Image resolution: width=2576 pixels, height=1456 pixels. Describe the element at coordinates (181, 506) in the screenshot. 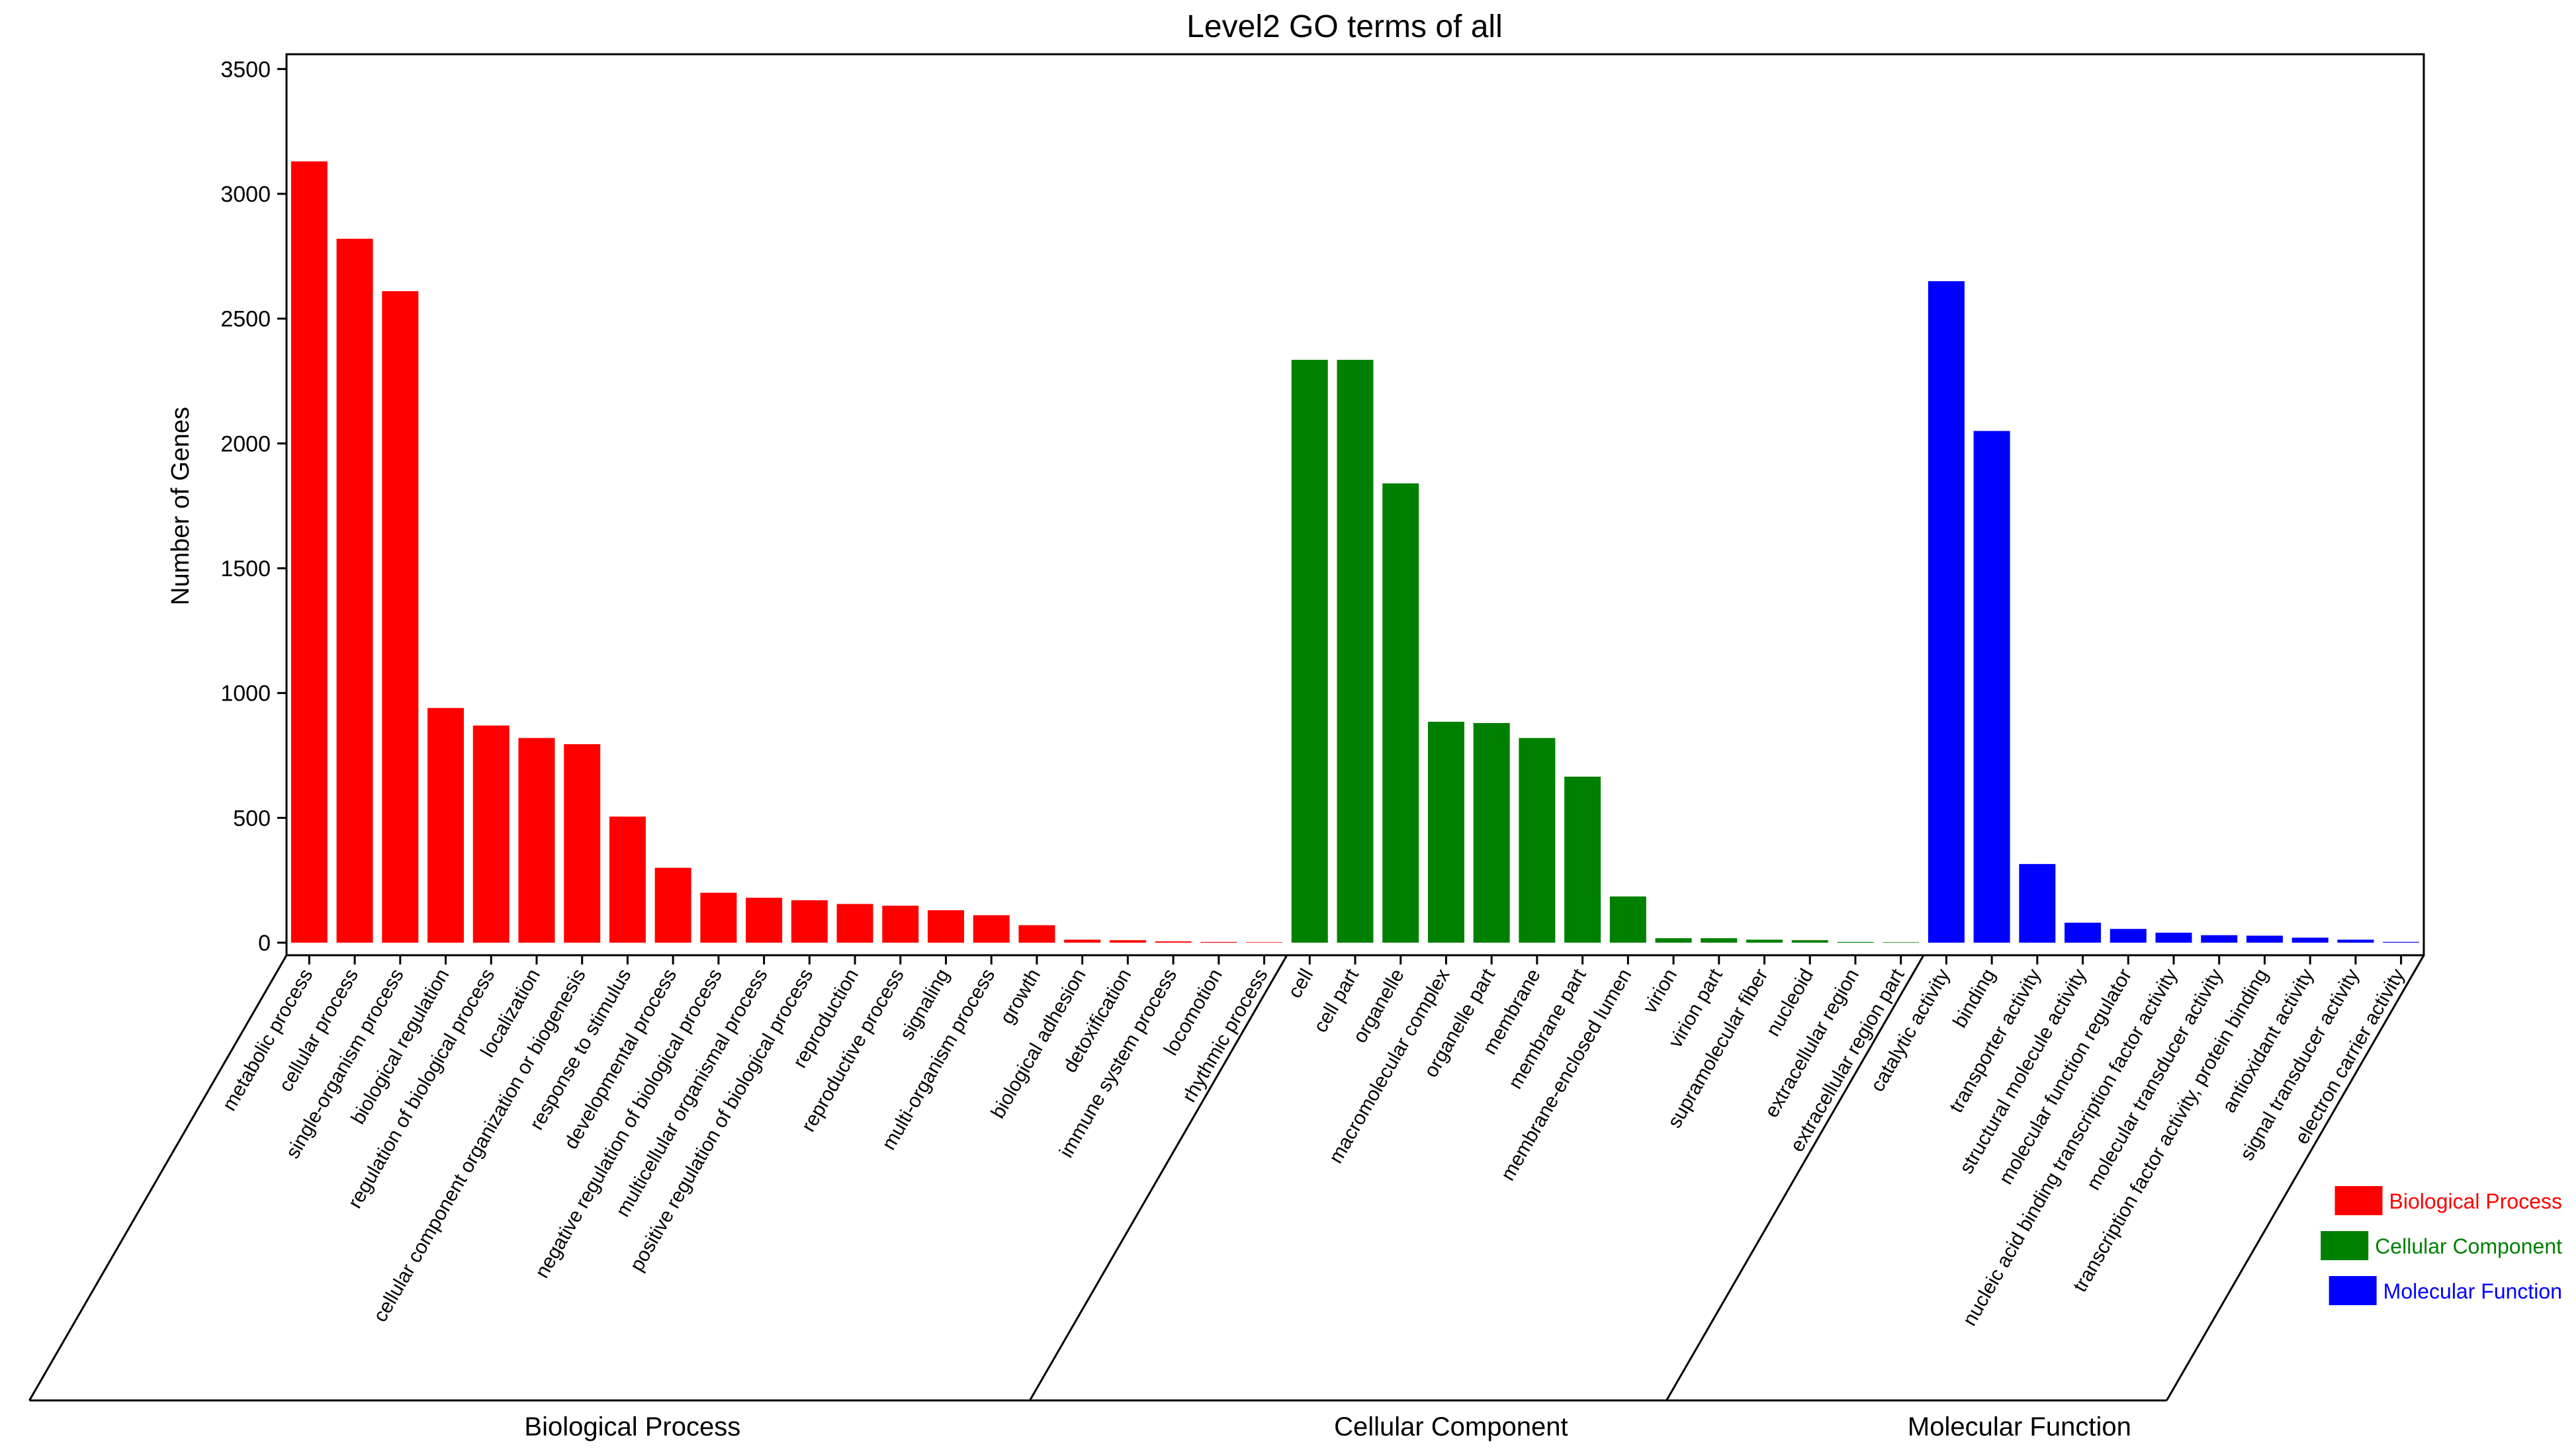

I see `y-axis-label: Number of Genes` at that location.